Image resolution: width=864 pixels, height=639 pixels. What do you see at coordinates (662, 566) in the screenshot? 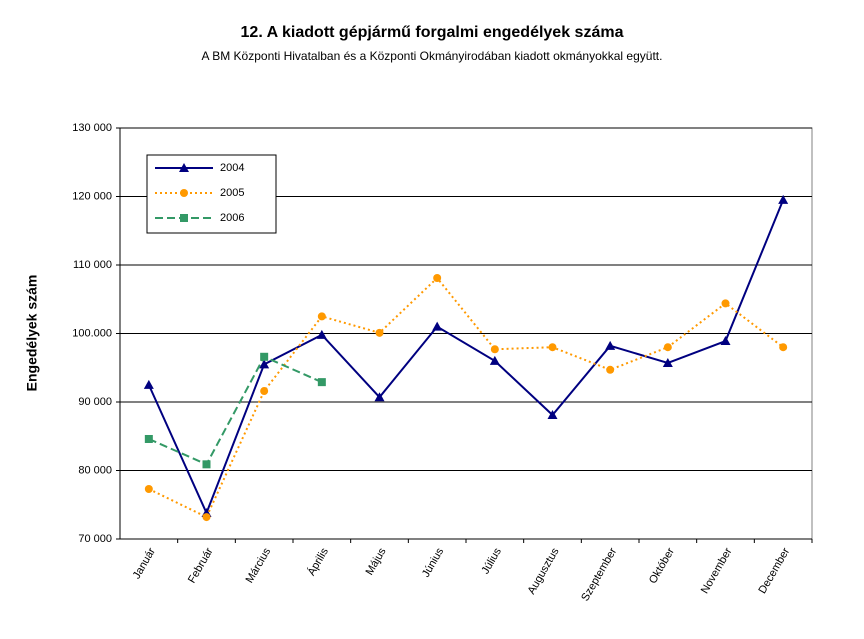
I see `x-tick-label: Október` at bounding box center [662, 566].